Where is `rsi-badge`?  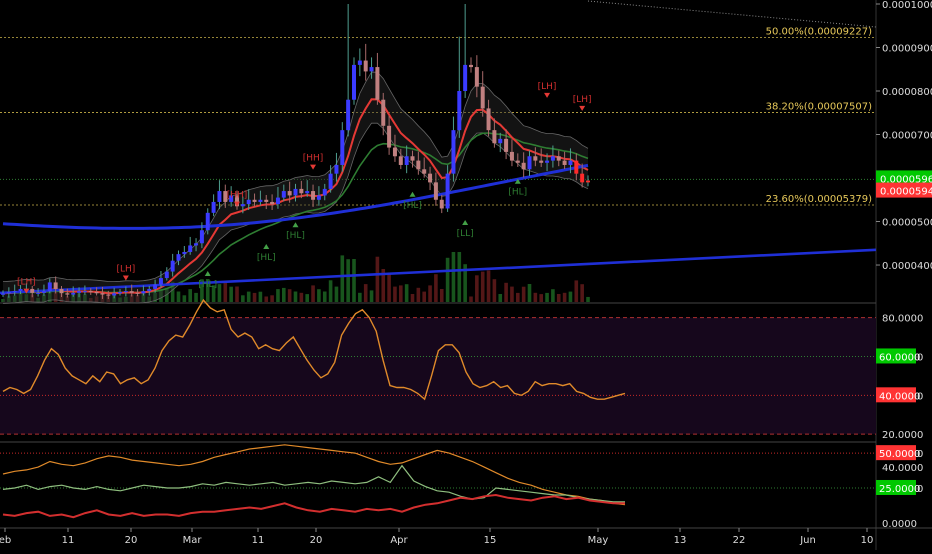
rsi-badge is located at coordinates (896, 395).